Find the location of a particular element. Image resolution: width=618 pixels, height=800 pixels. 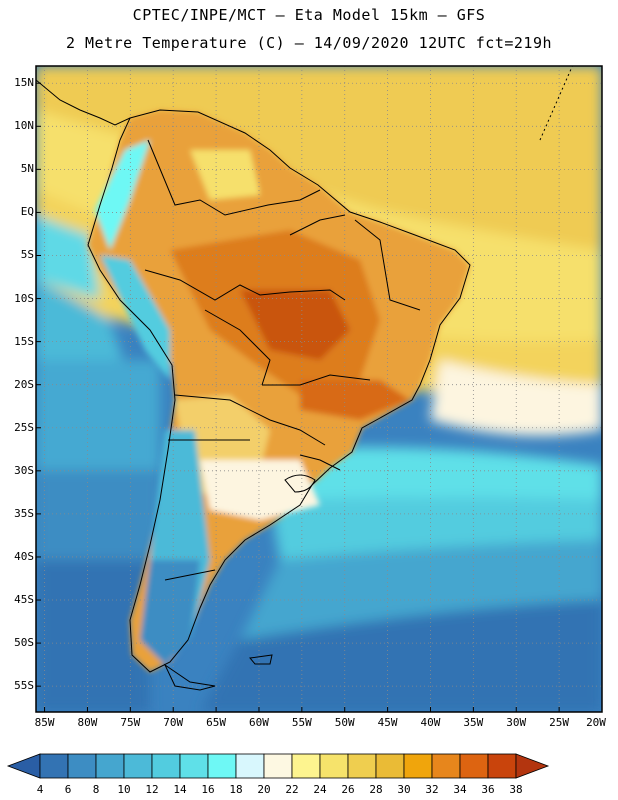

lat-label: 10N is located at coordinates (24, 126).